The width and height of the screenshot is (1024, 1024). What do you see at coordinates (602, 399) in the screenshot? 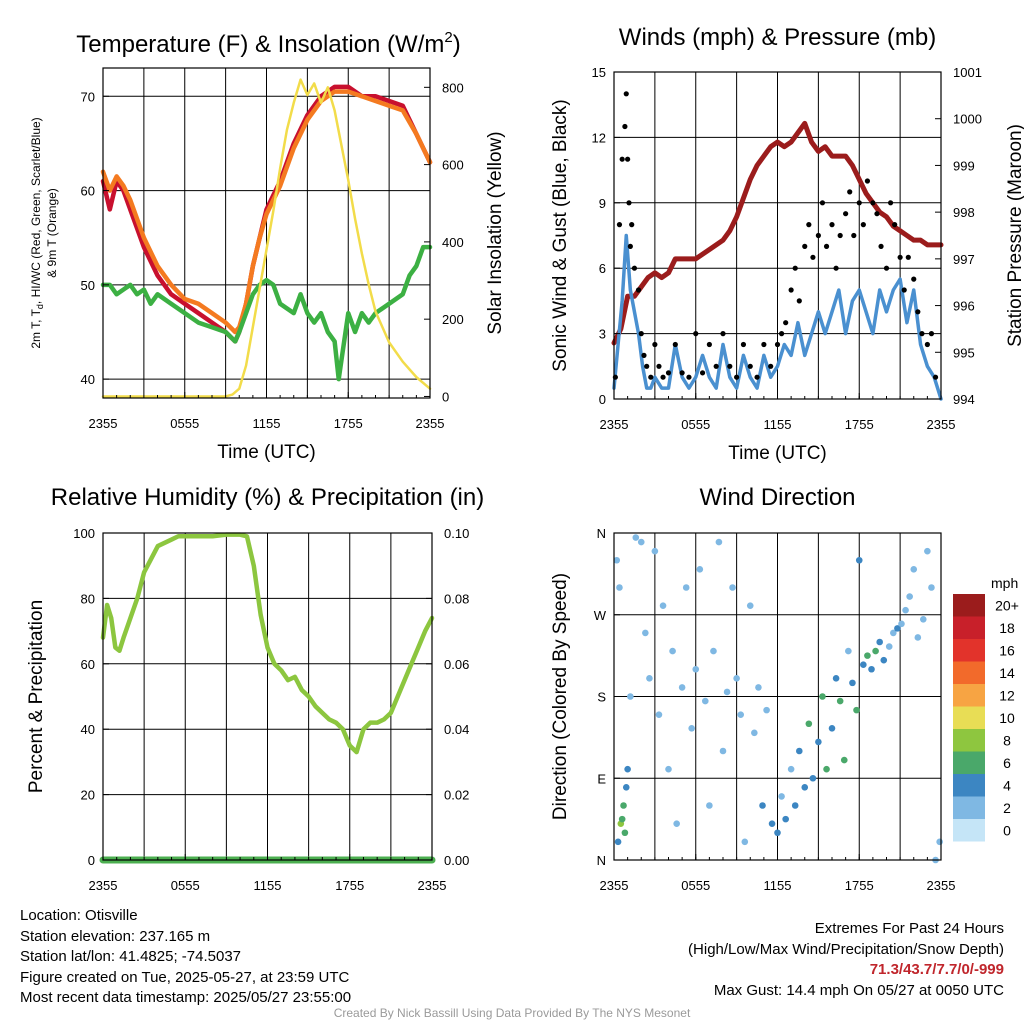
I see `y-tick-label: 0` at bounding box center [602, 399].